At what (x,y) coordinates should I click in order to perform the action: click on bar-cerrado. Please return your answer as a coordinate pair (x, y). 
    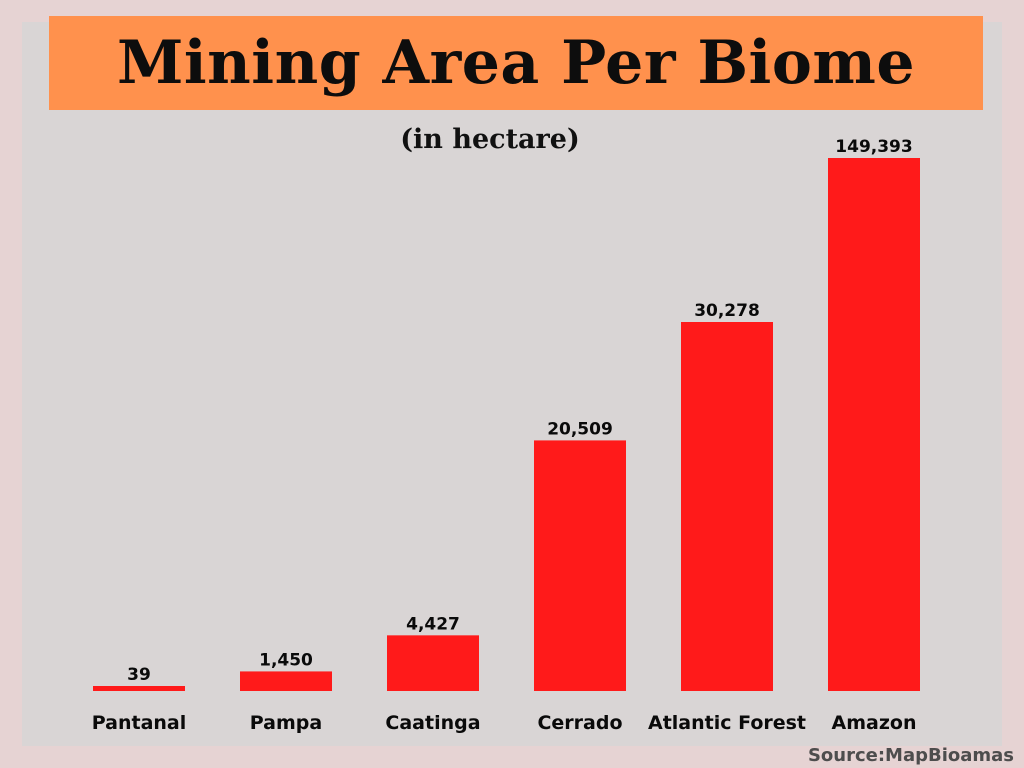
    Looking at the image, I should click on (580, 565).